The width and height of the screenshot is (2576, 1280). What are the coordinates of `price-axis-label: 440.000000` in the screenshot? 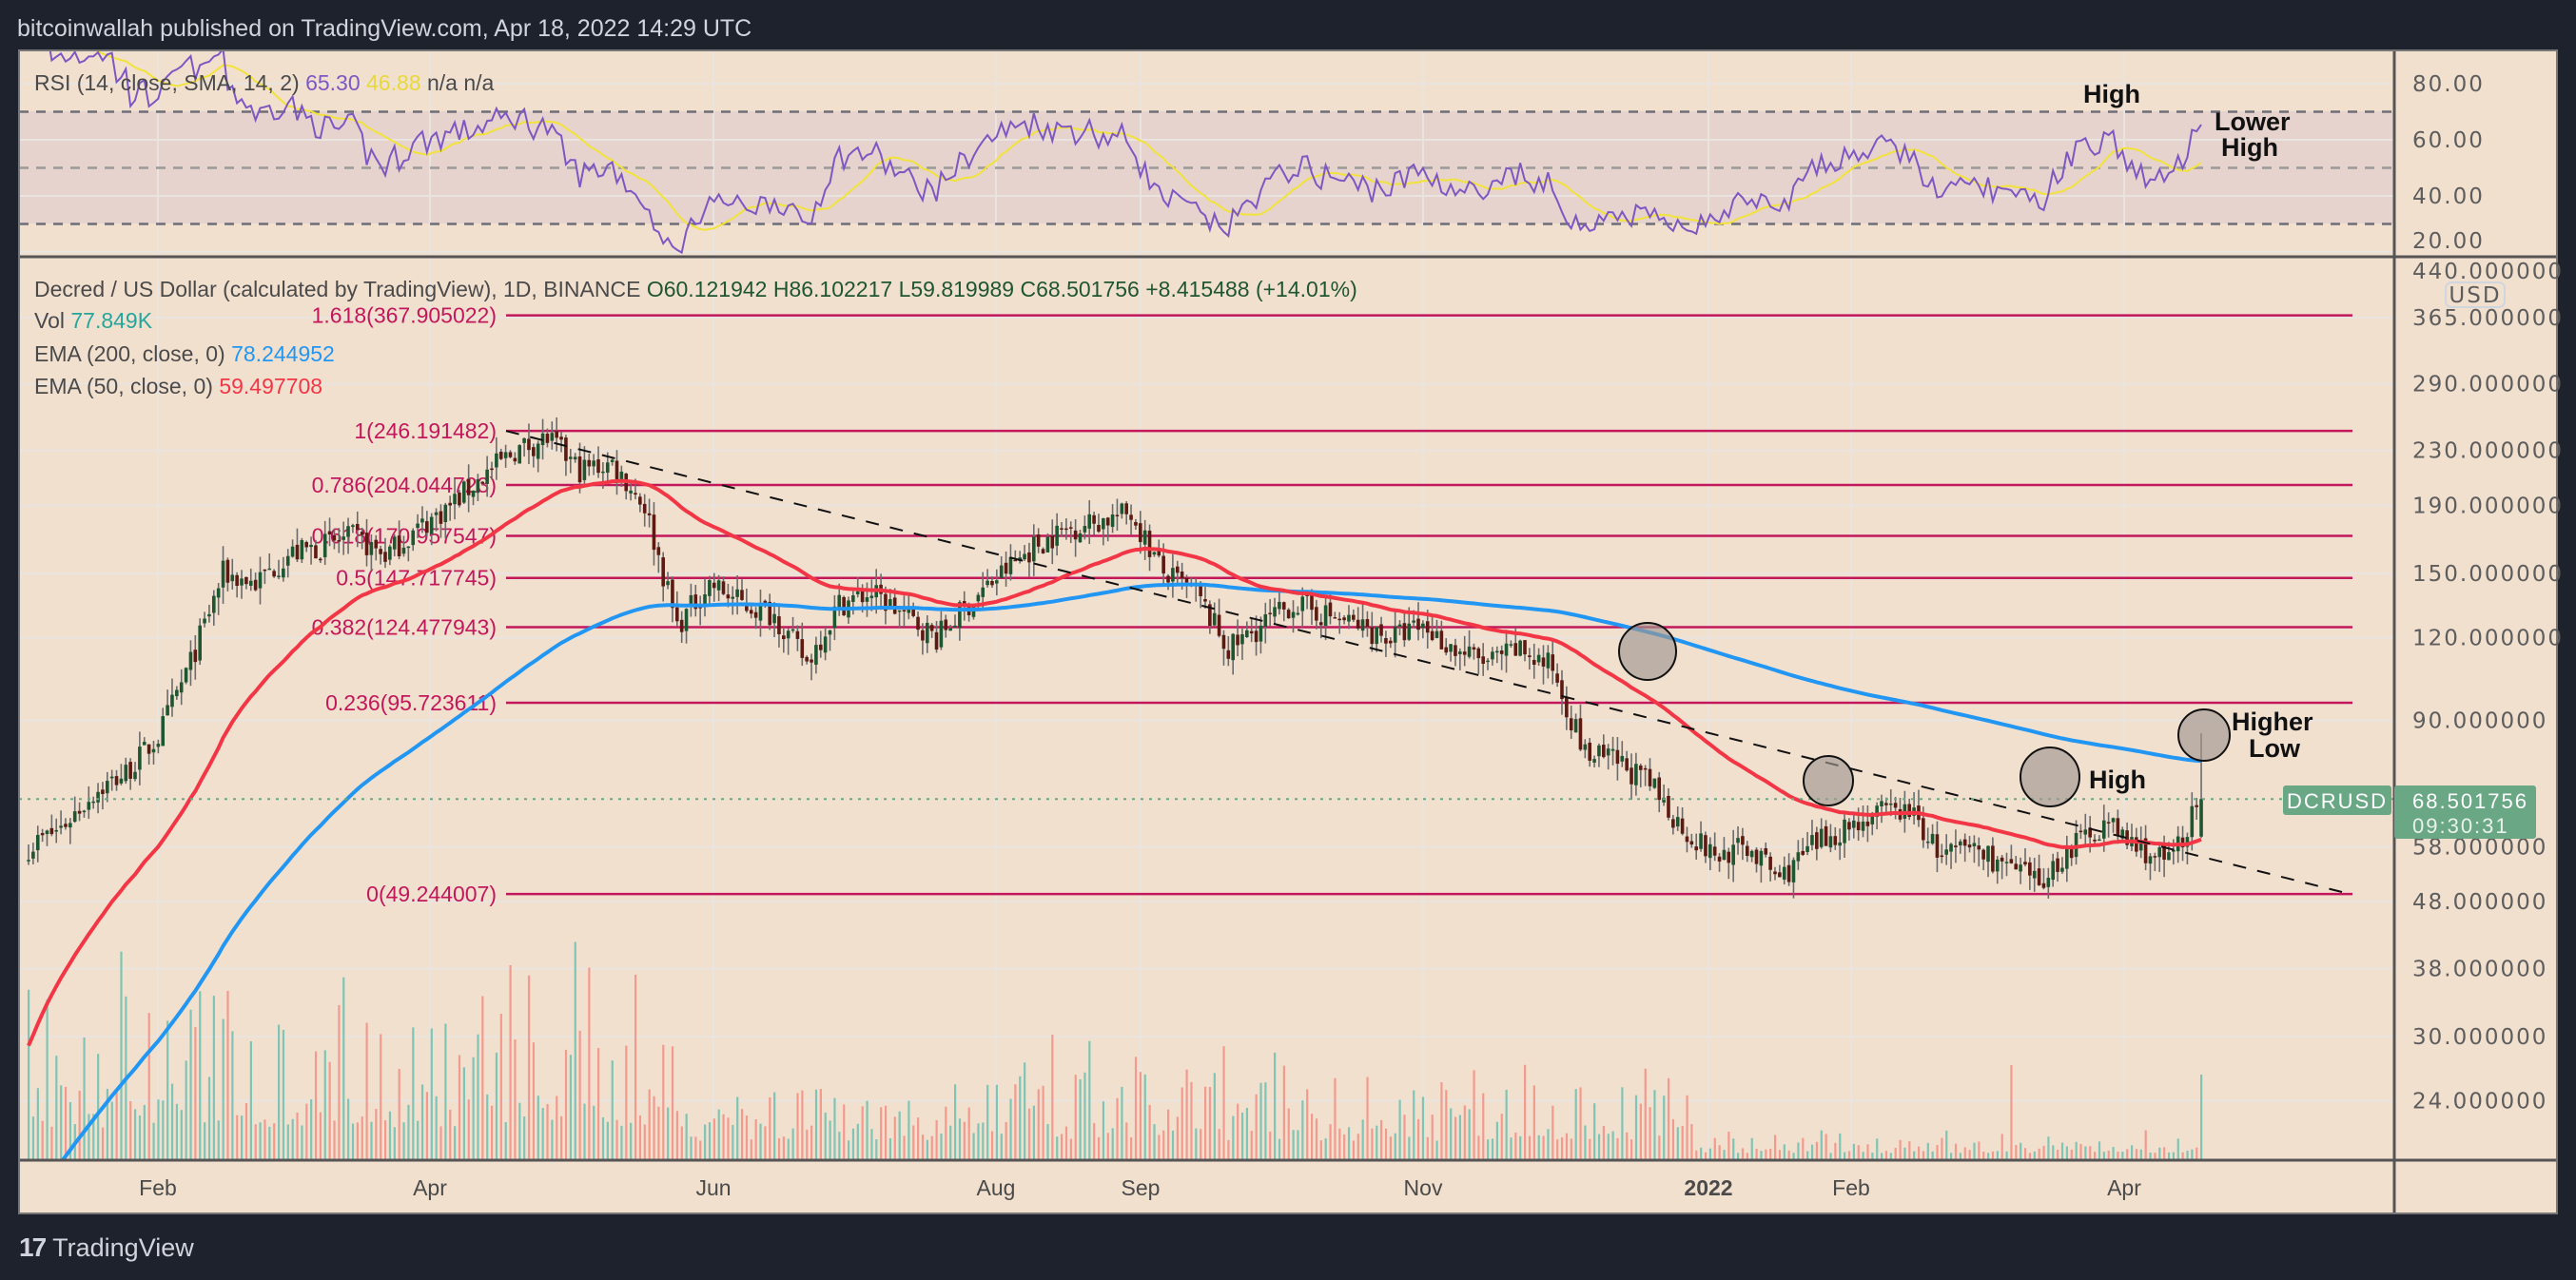 It's located at (2488, 272).